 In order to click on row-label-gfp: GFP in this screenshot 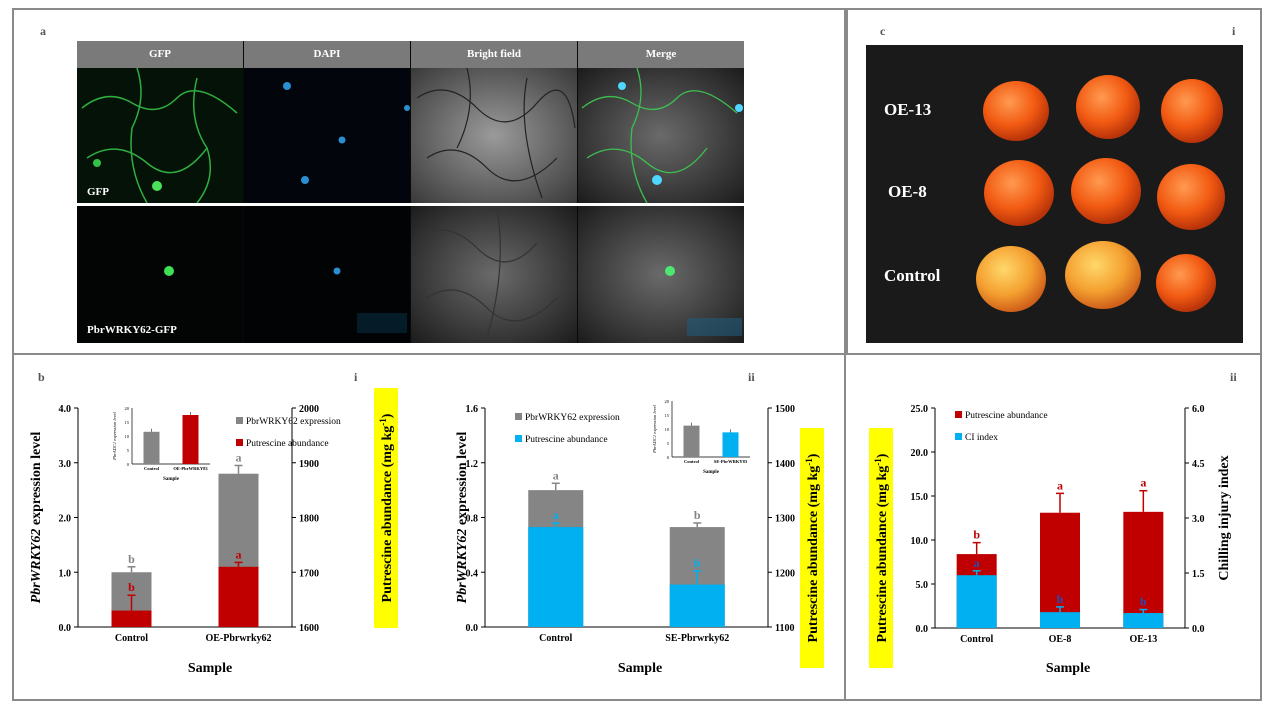, I will do `click(98, 192)`.